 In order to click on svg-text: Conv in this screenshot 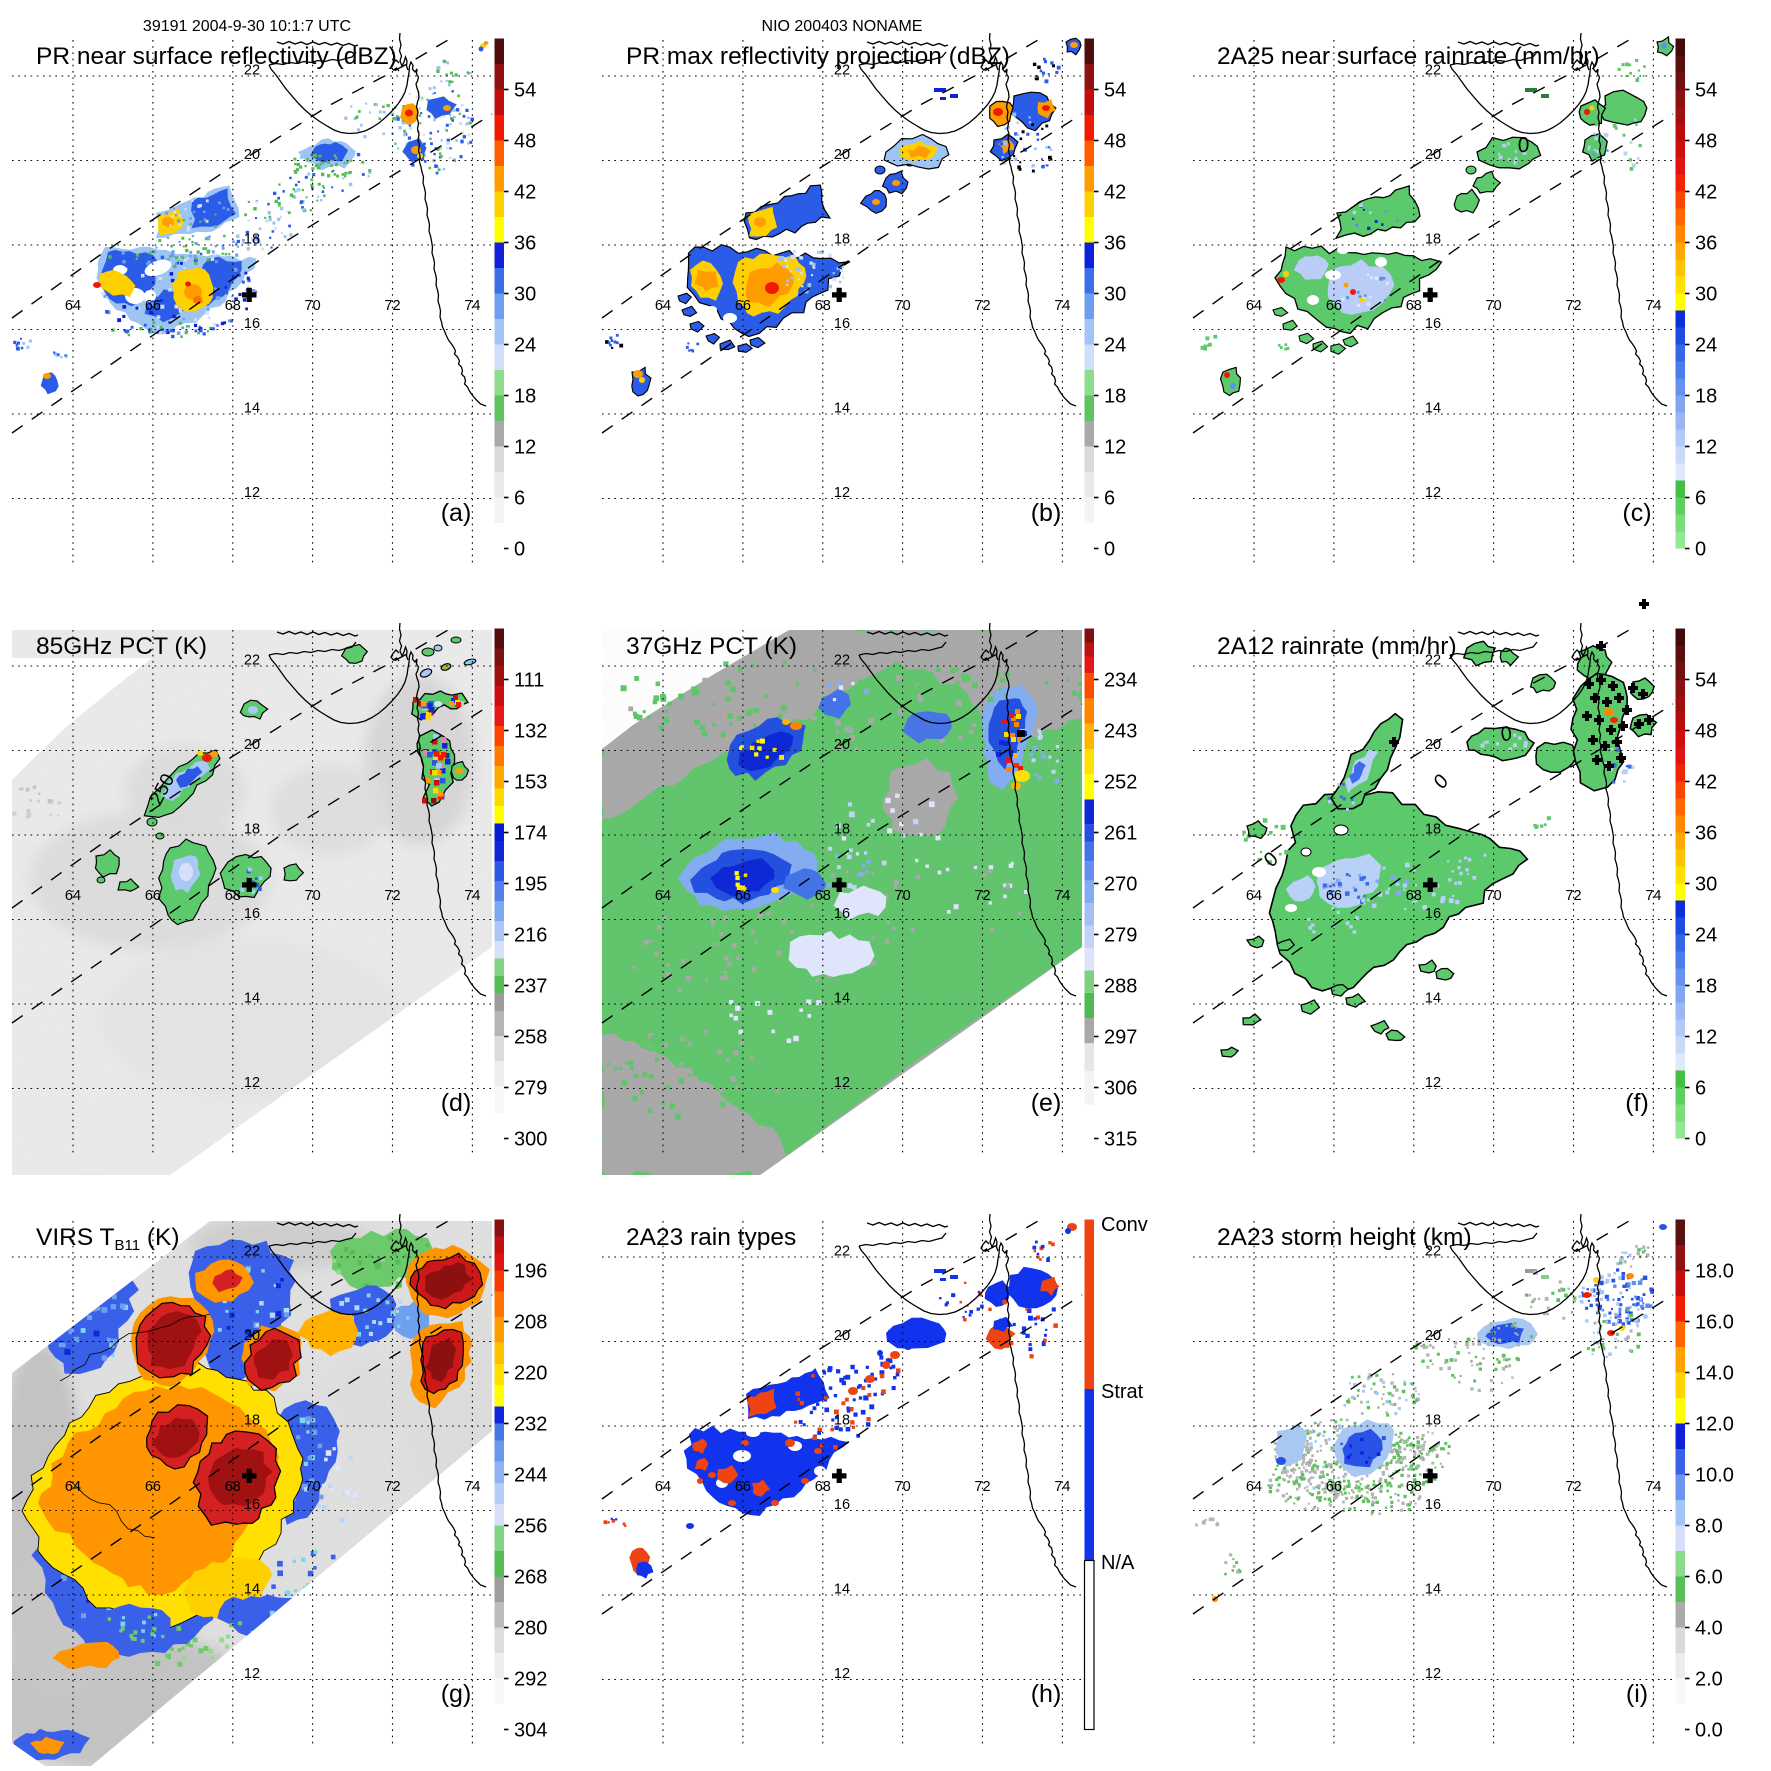, I will do `click(1124, 1225)`.